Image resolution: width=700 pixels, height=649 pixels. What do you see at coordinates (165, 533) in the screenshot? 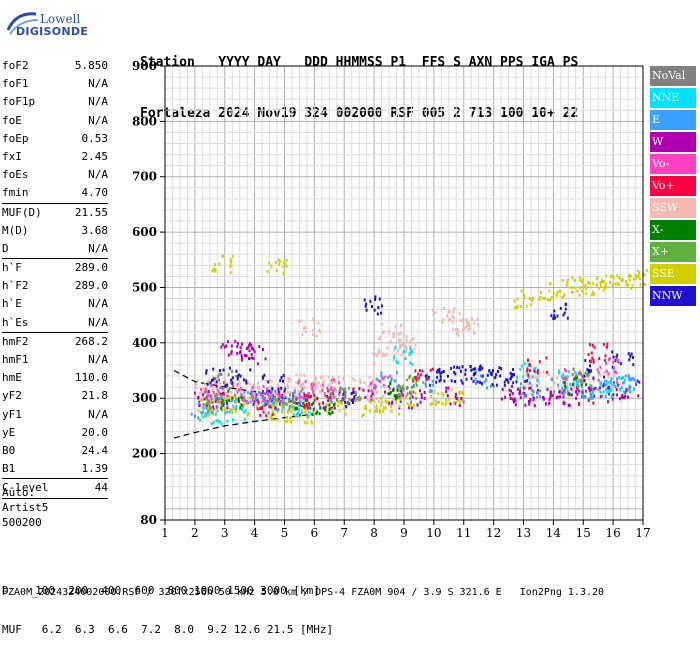
I see `x-tick-label: 1` at bounding box center [165, 533].